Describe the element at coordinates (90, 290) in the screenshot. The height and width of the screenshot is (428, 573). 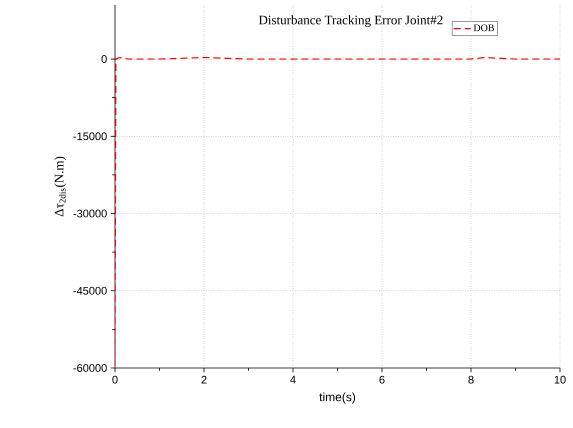
I see `y-tick-label: -45000` at that location.